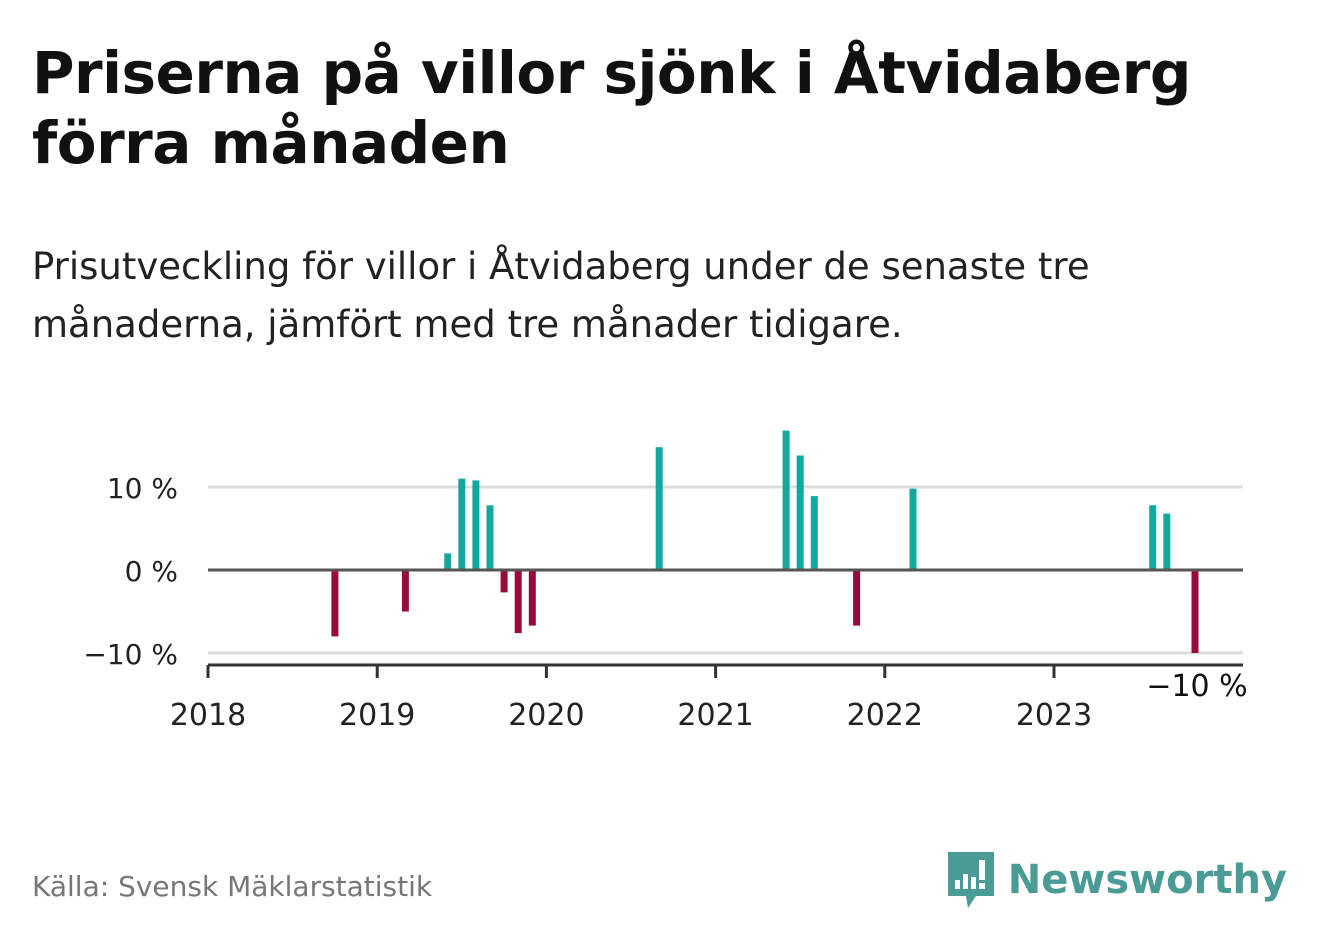 Image resolution: width=1322 pixels, height=939 pixels. Describe the element at coordinates (377, 715) in the screenshot. I see `x-tick-label: 2019` at that location.